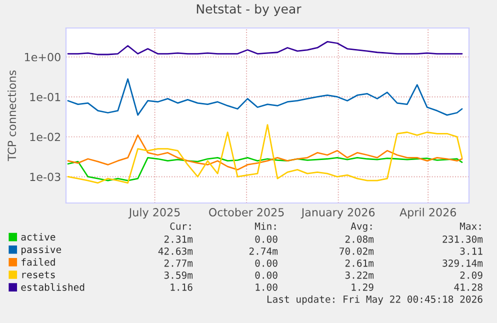 The height and width of the screenshot is (323, 497). Describe the element at coordinates (265, 226) in the screenshot. I see `text: Min:` at that location.